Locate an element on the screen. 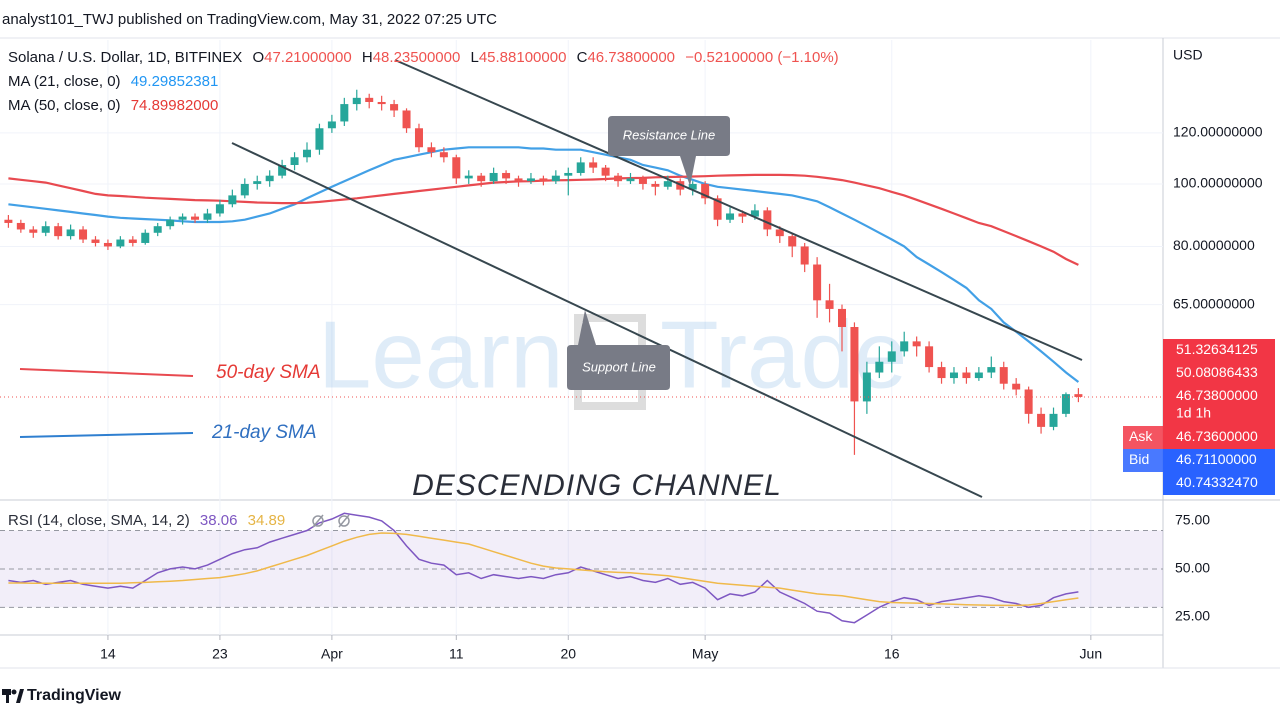  ohlc-value: 47.21000000 is located at coordinates (308, 57).